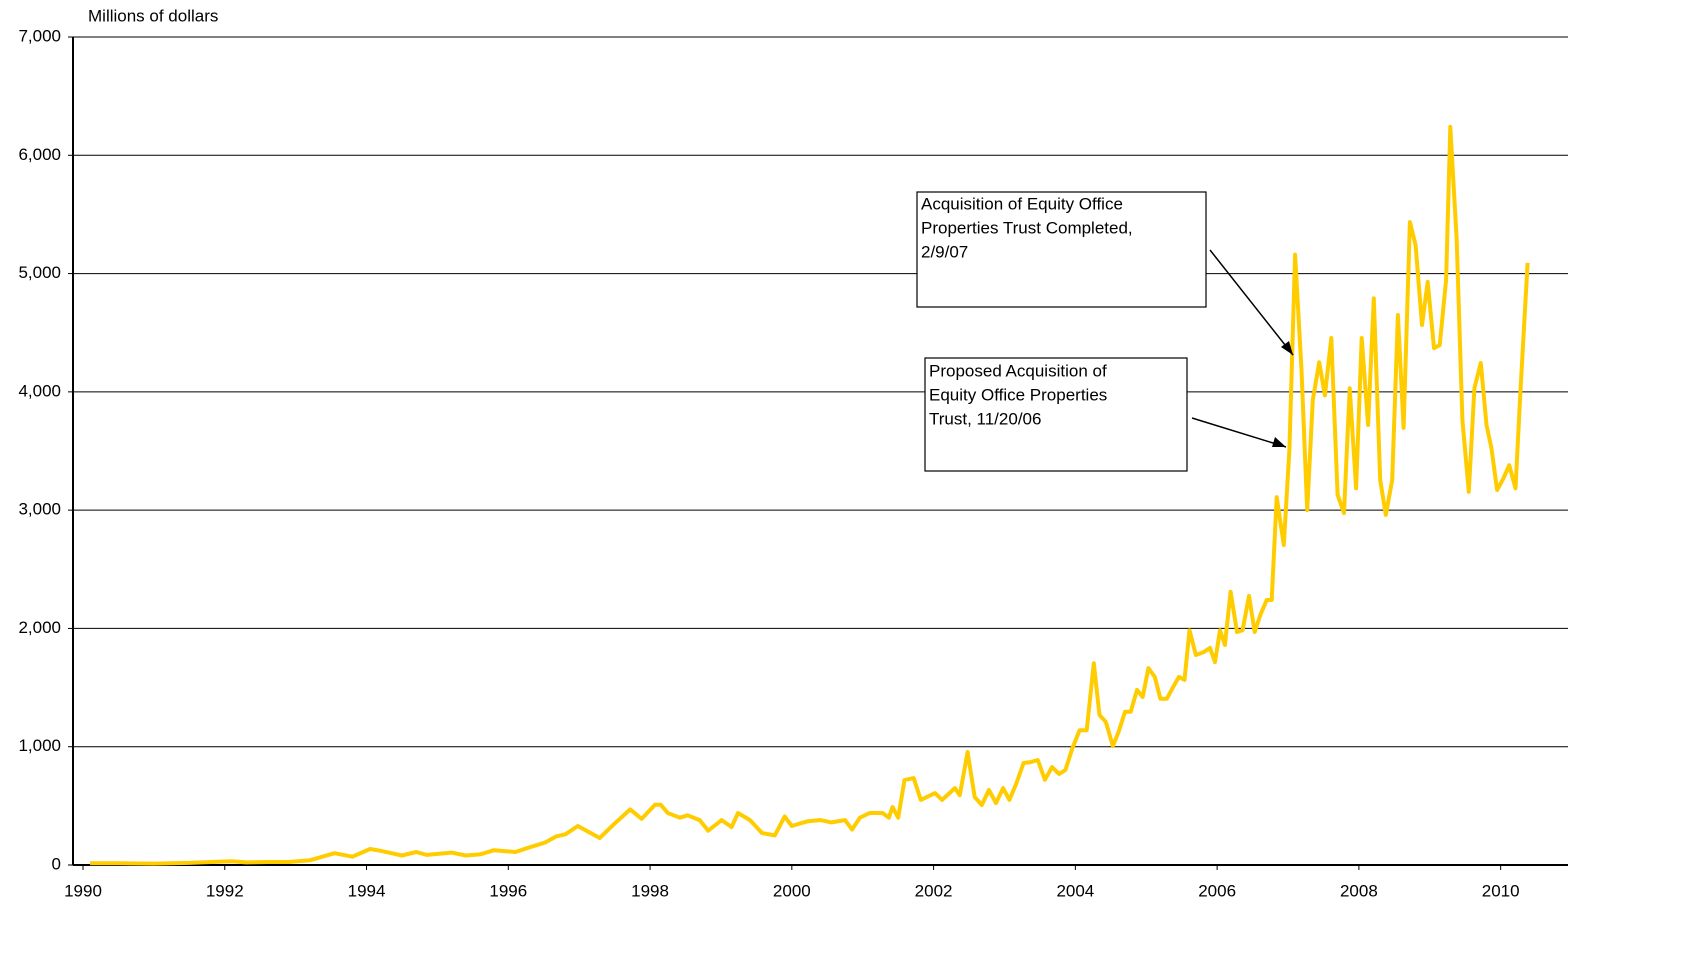 The height and width of the screenshot is (979, 1693). What do you see at coordinates (39, 272) in the screenshot?
I see `y-tick-label: 5,000` at bounding box center [39, 272].